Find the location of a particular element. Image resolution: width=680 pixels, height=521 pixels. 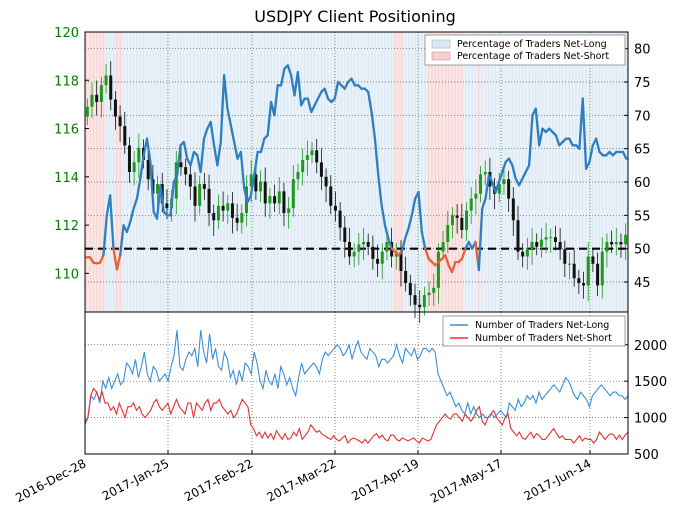

count-tick-label: 1000 is located at coordinates (650, 419).